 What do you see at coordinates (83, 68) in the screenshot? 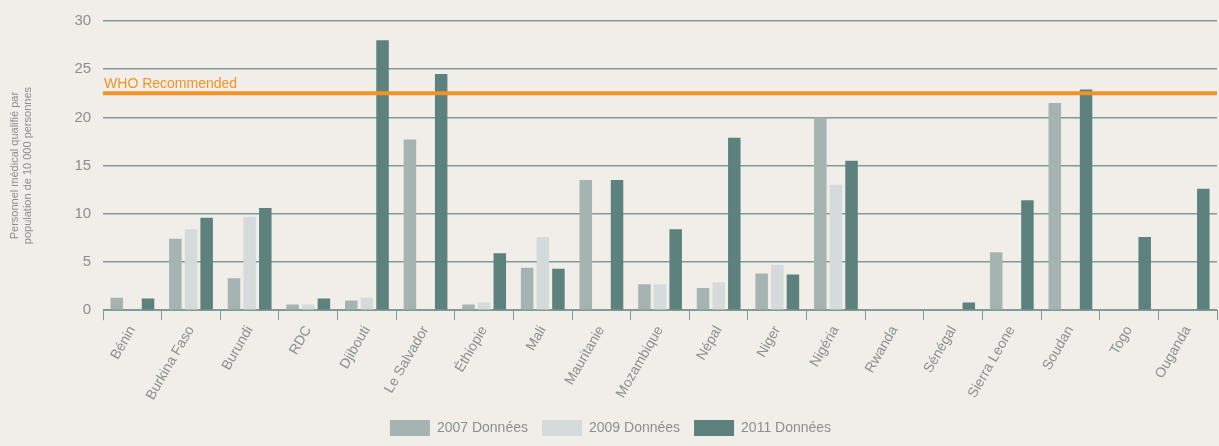
I see `y-tick-label: 25` at bounding box center [83, 68].